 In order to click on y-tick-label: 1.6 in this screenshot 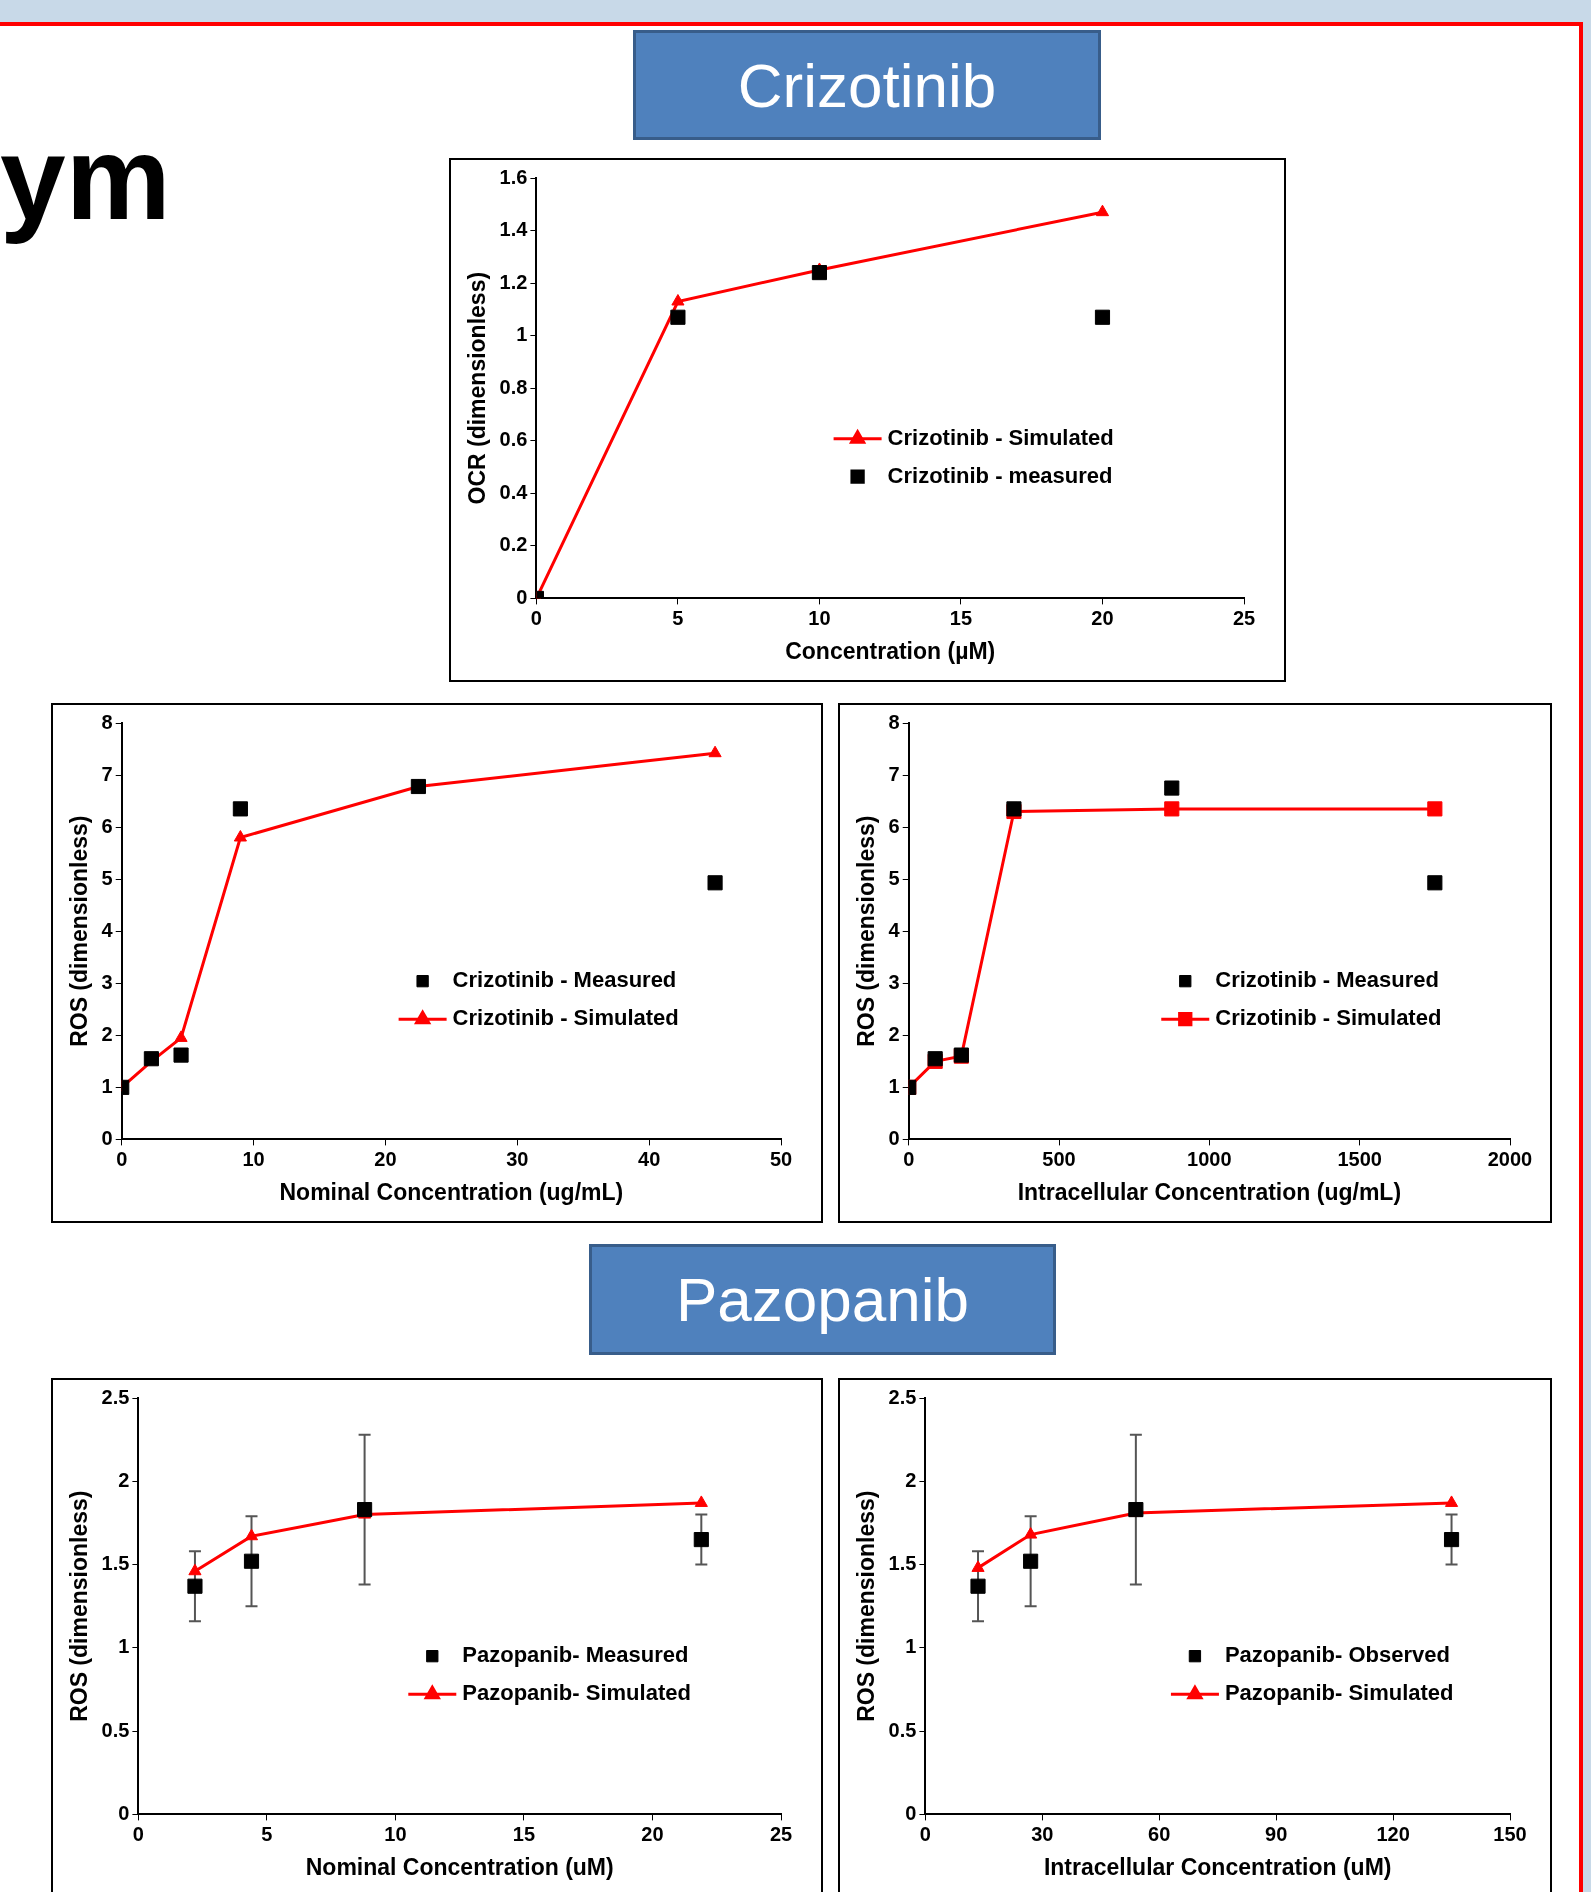, I will do `click(513, 176)`.